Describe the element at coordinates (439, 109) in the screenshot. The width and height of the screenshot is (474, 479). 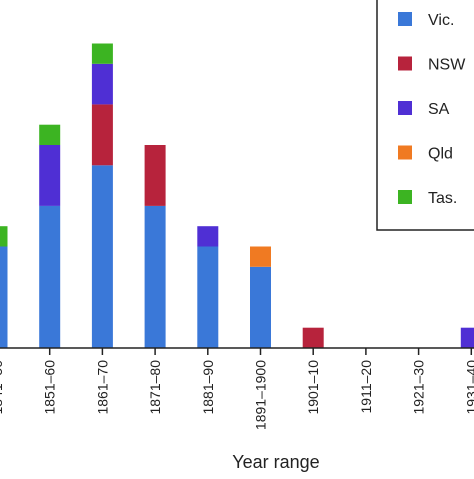
I see `legend-label-2: SA` at that location.